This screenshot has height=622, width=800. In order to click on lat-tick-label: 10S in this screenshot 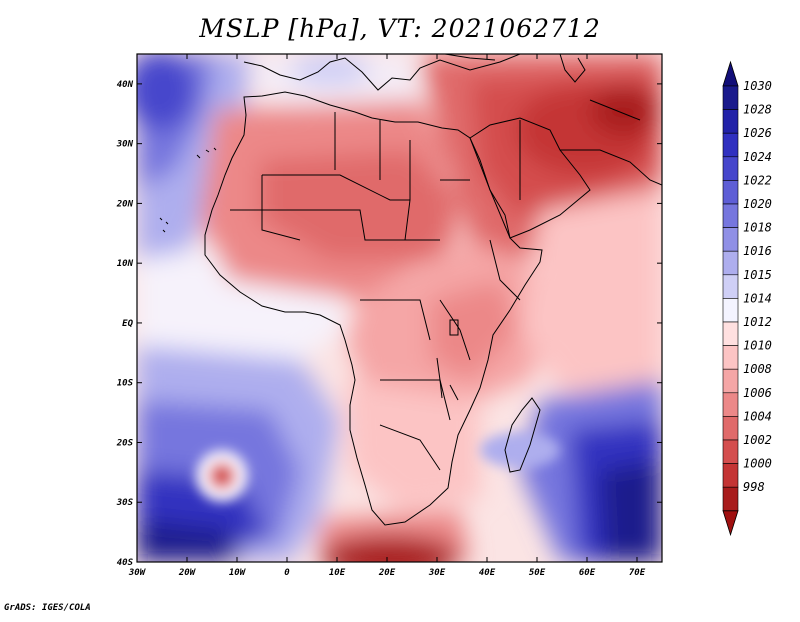, I will do `click(125, 384)`.